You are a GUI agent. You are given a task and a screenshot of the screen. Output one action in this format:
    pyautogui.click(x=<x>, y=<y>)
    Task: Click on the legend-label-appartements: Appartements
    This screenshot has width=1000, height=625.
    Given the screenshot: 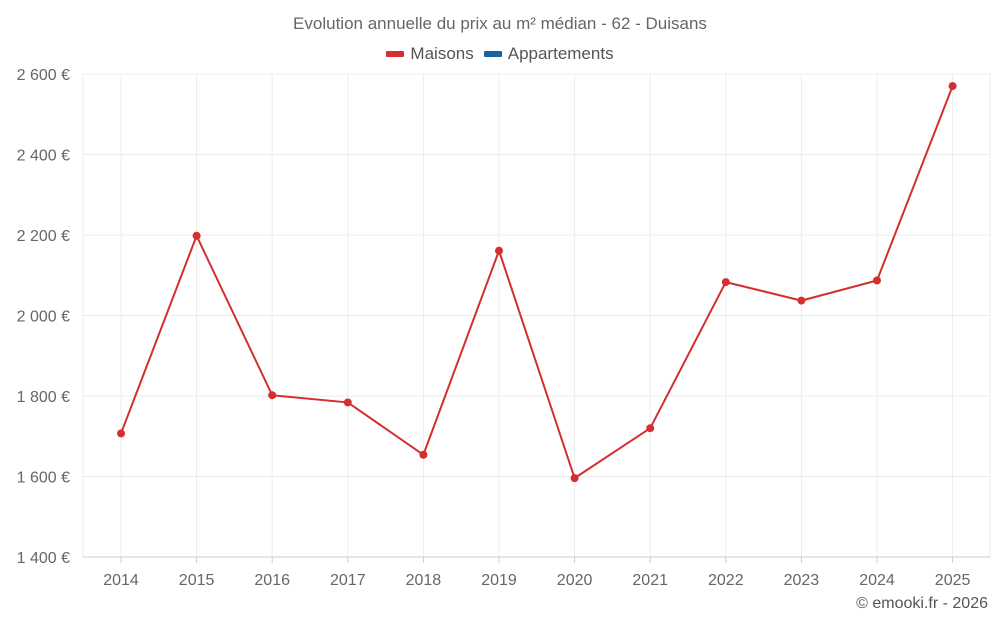 What is the action you would take?
    pyautogui.click(x=560, y=53)
    